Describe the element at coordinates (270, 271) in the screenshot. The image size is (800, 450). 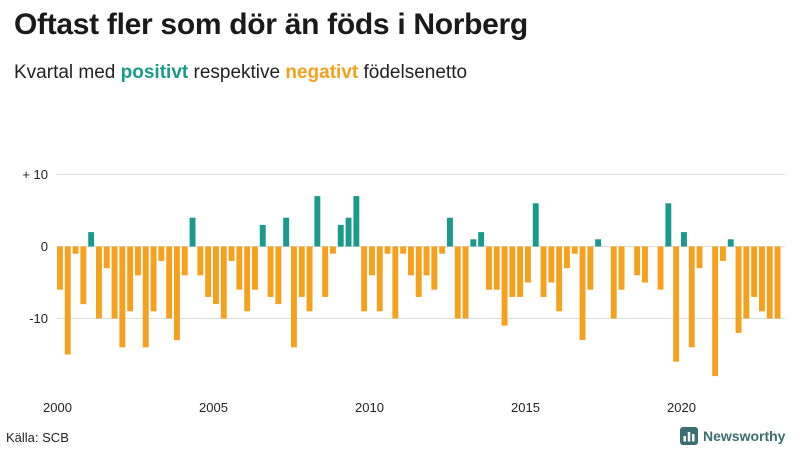
I see `bar-q28` at that location.